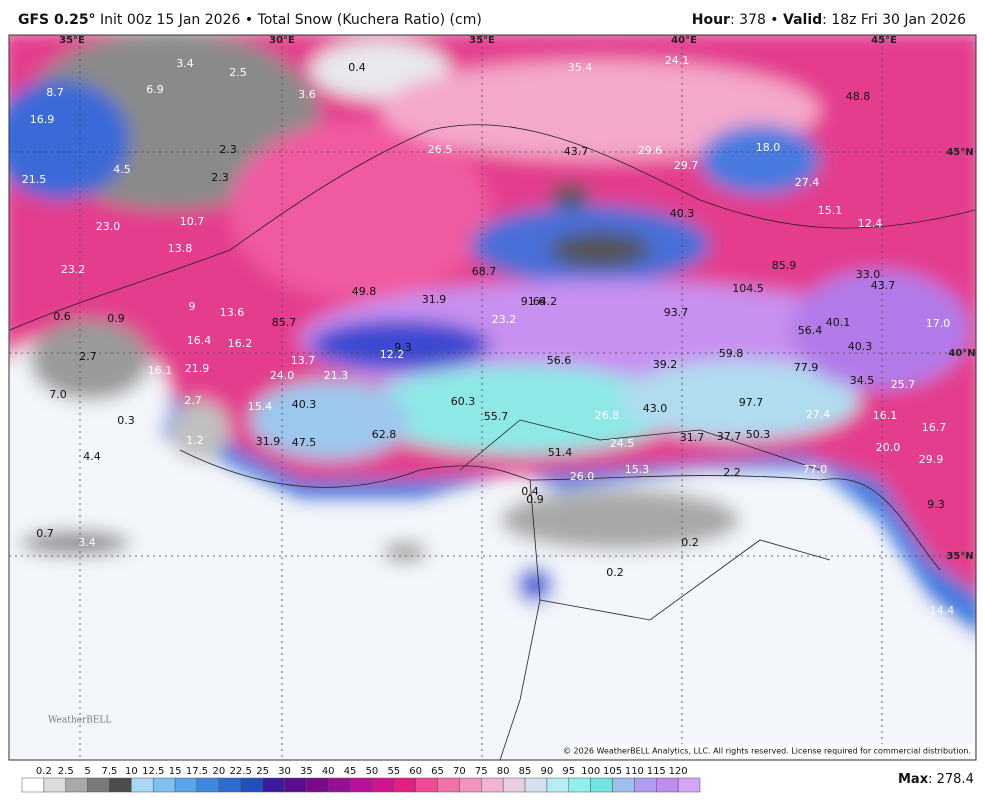 The height and width of the screenshot is (808, 984). I want to click on max-label: Max, so click(913, 779).